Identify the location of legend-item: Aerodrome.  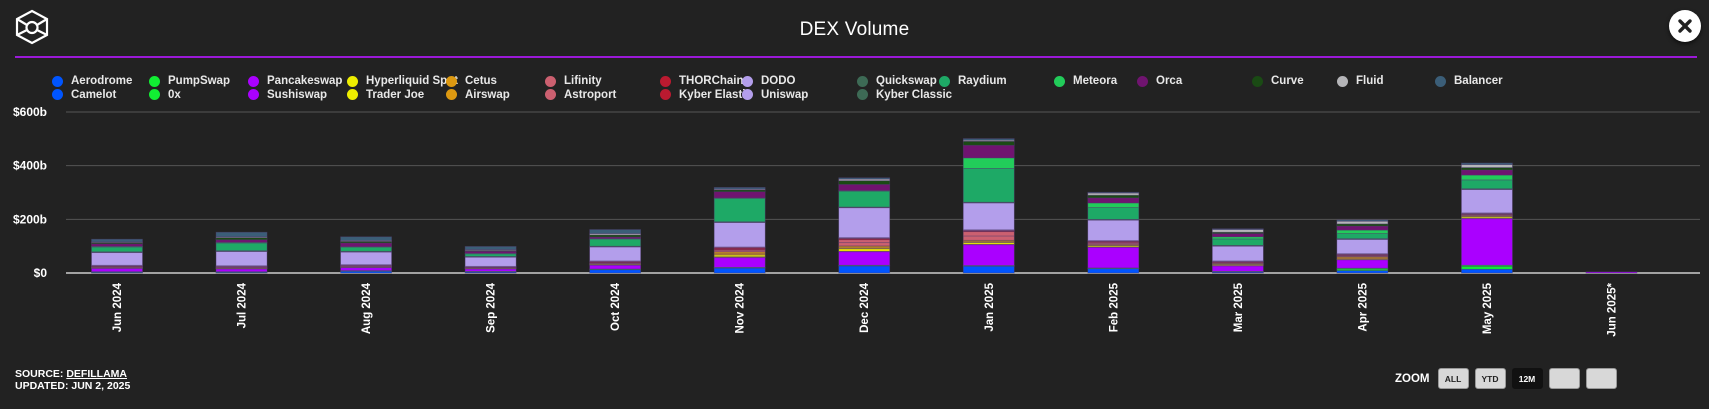
(92, 81).